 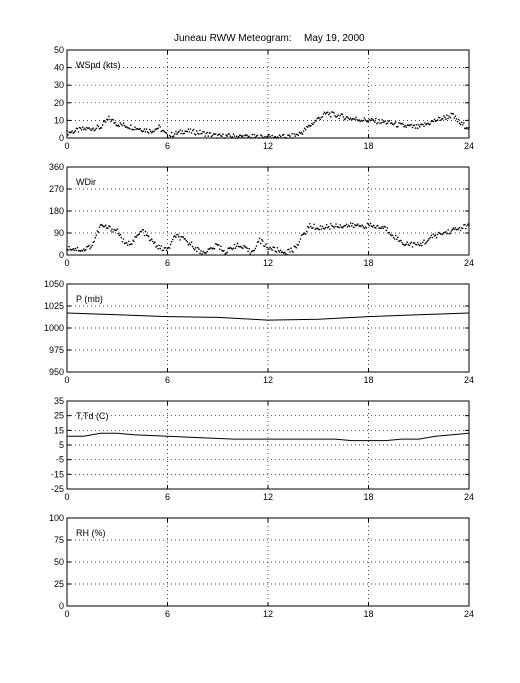 I want to click on x-tick-label: 18, so click(x=368, y=380).